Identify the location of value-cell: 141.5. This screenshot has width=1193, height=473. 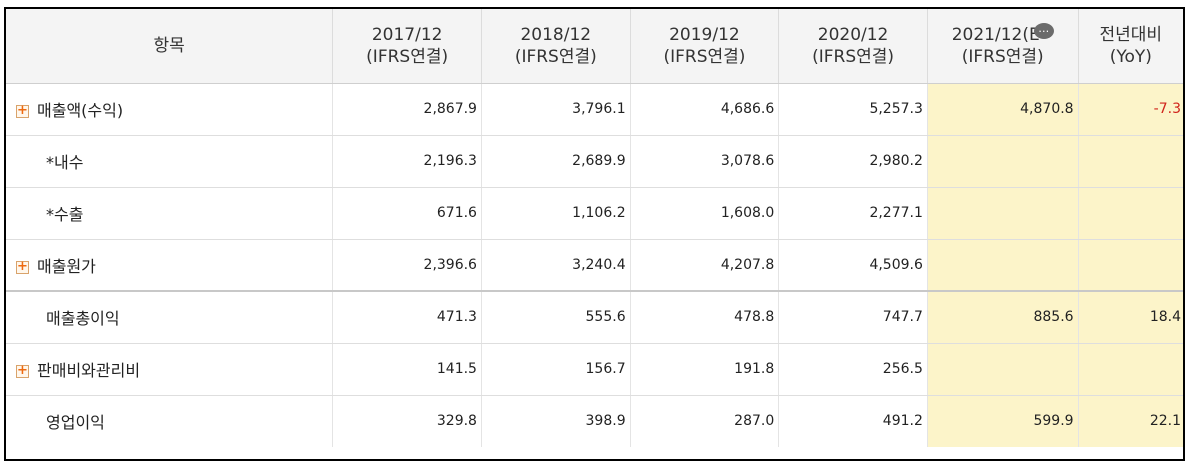
(407, 369).